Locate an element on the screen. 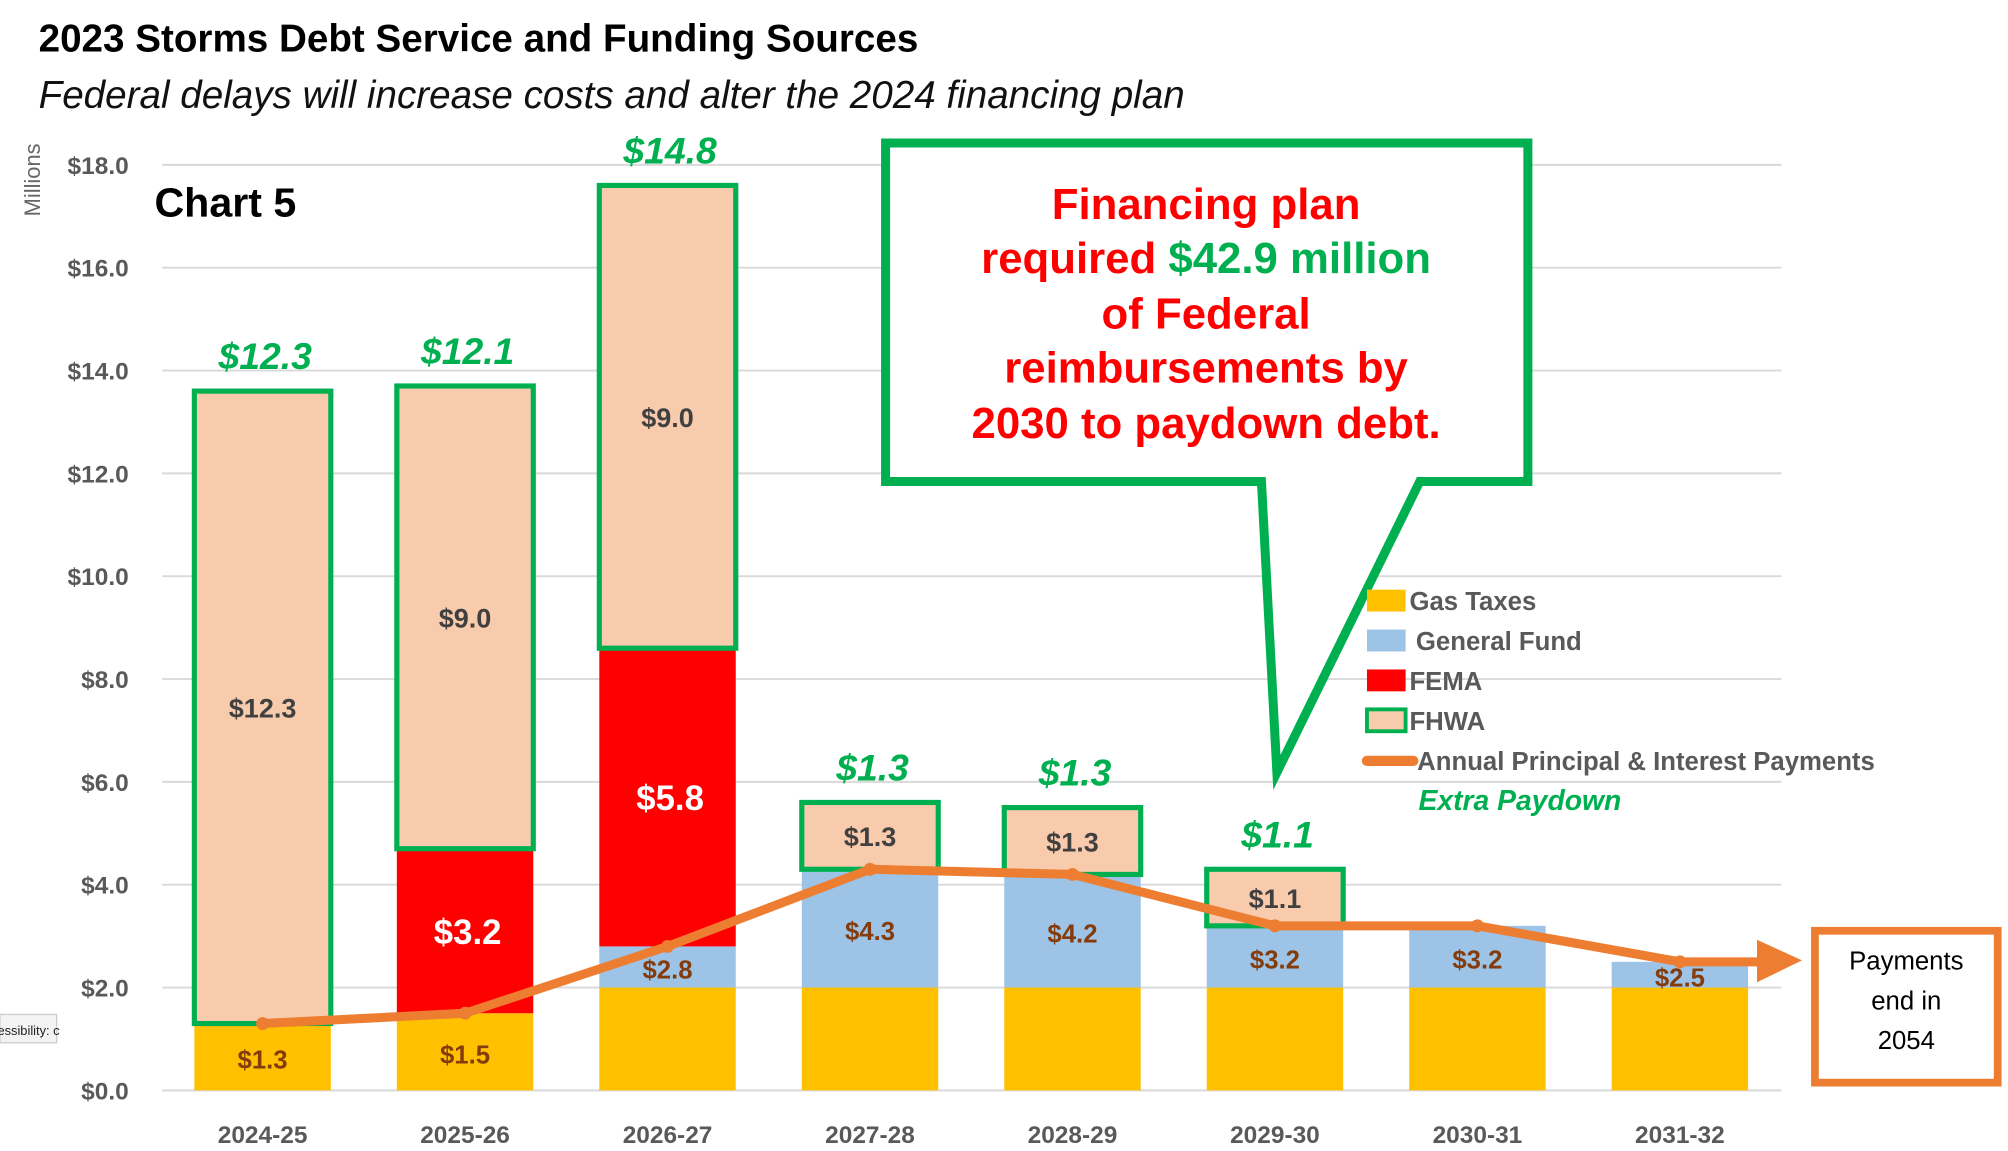 This screenshot has width=2008, height=1151. fema-label: $5.8 is located at coordinates (670, 799).